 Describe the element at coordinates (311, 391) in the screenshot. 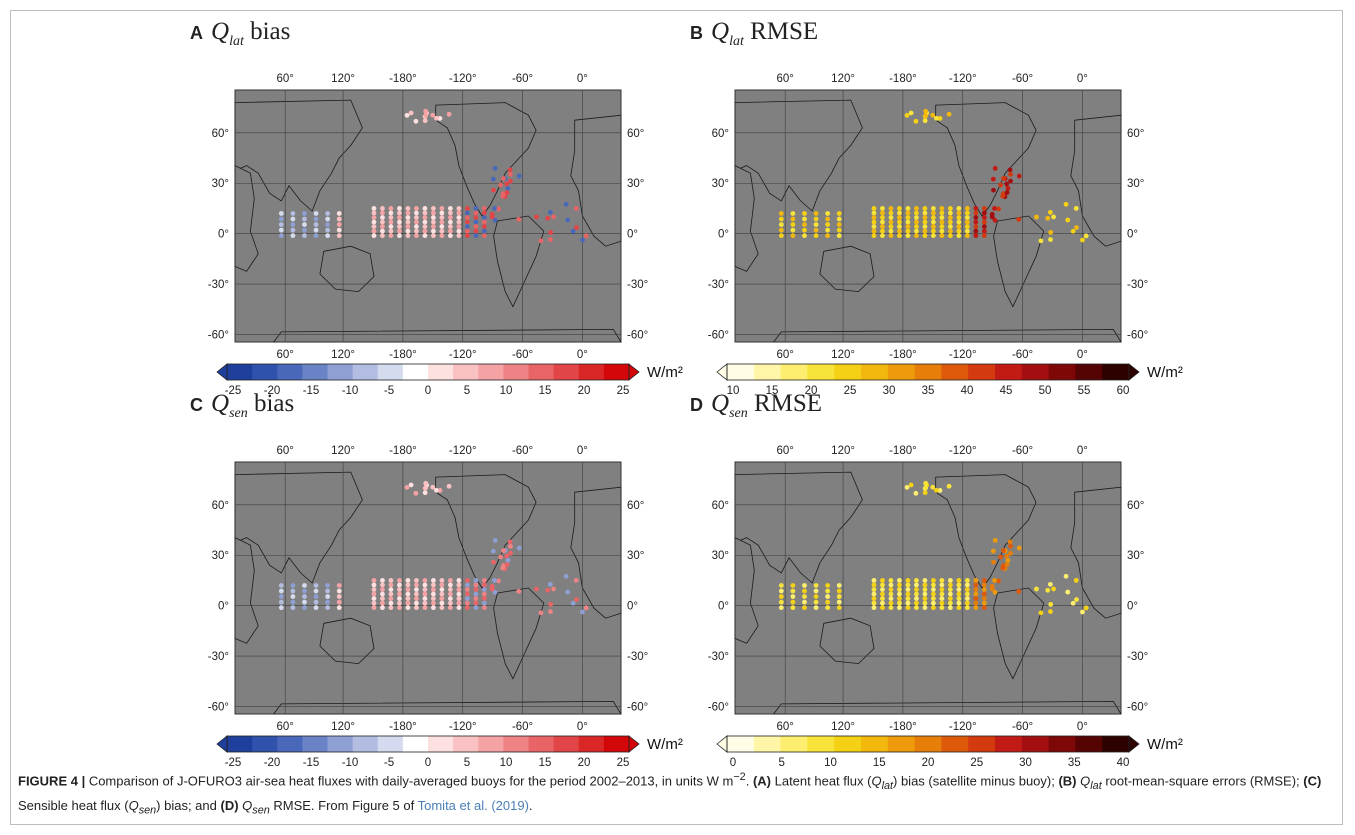

I see `colorbar-tick: -15` at that location.